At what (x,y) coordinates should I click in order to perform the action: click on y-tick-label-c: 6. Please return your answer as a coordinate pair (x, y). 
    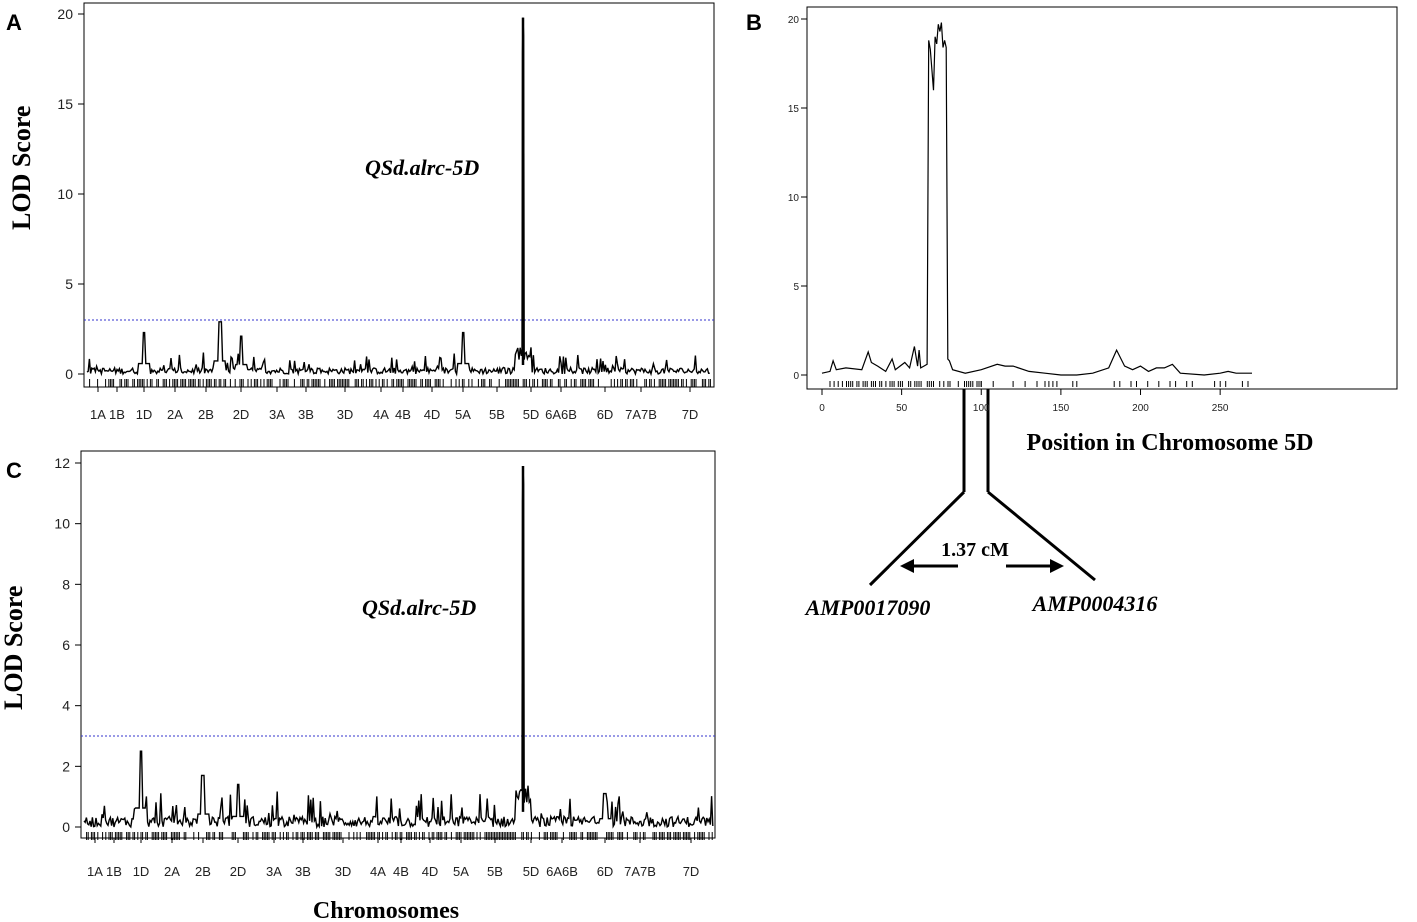
    Looking at the image, I should click on (66, 645).